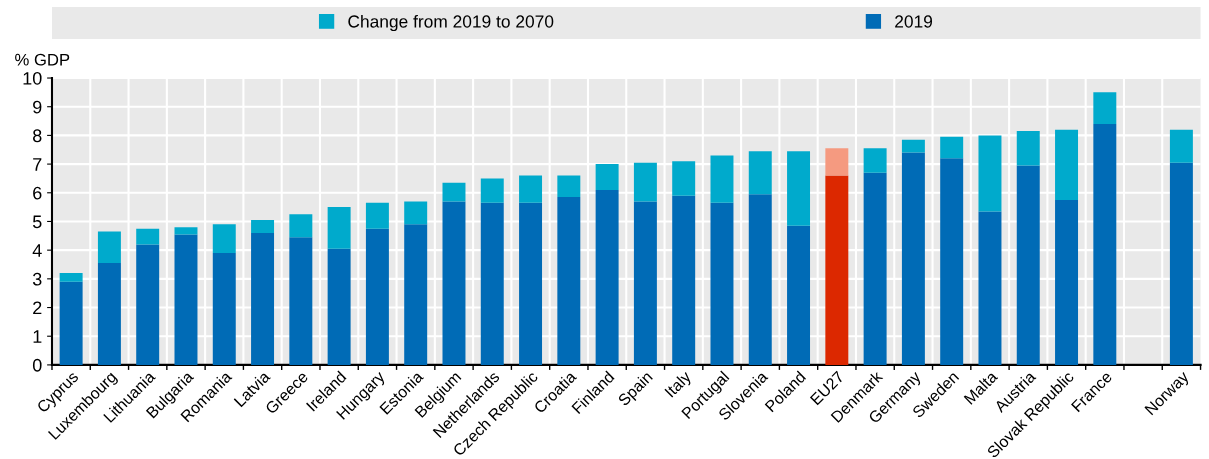 Image resolution: width=1209 pixels, height=459 pixels. What do you see at coordinates (37, 336) in the screenshot?
I see `y-tick-label: 1` at bounding box center [37, 336].